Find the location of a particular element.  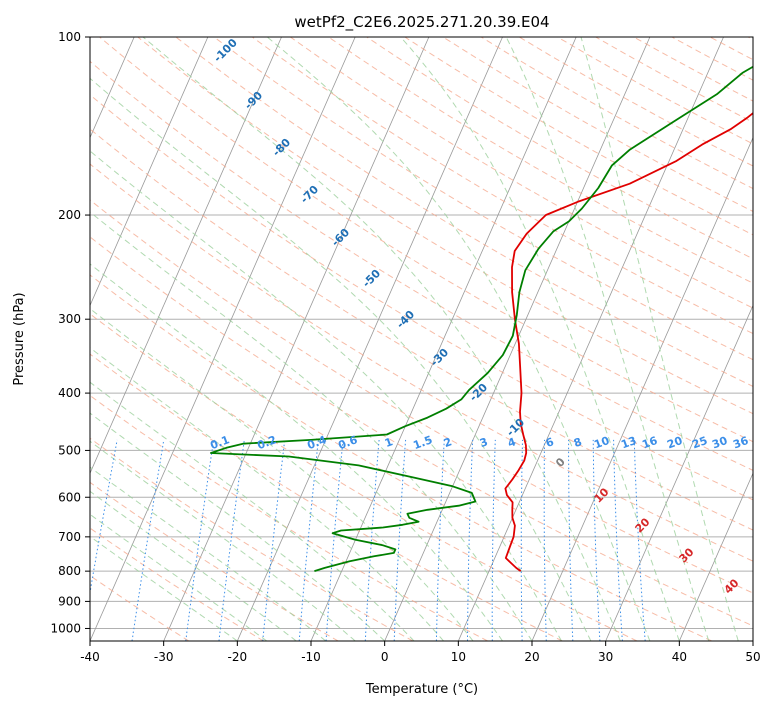

mixing-ratio-label: 25 is located at coordinates (699, 442).